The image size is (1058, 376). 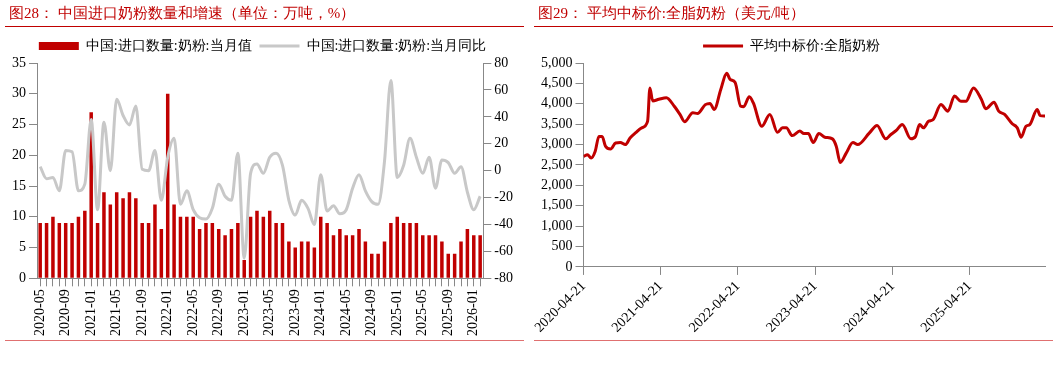 I want to click on y-tick-label: 1,500, so click(x=557, y=205).